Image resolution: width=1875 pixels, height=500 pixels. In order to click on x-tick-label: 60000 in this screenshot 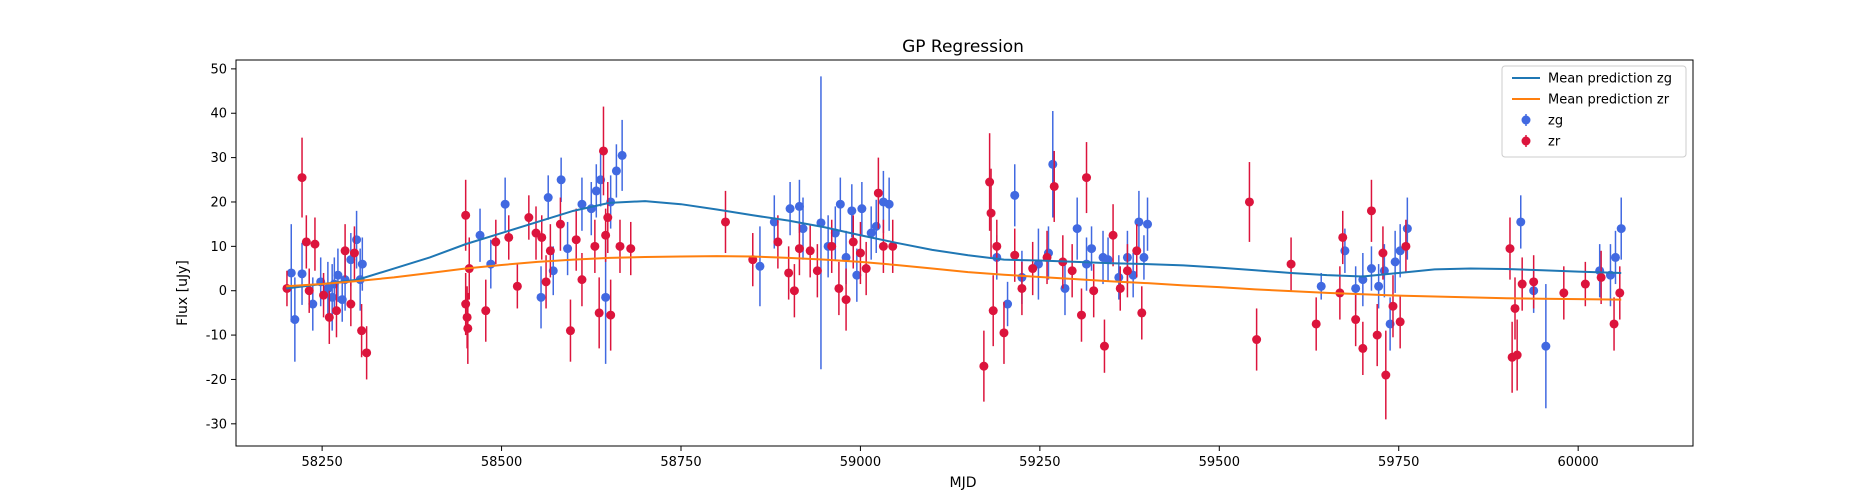, I will do `click(1577, 462)`.